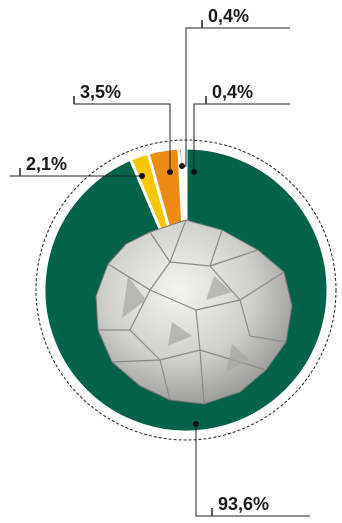  What do you see at coordinates (100, 92) in the screenshot?
I see `slice-label-3-5: 3,5%` at bounding box center [100, 92].